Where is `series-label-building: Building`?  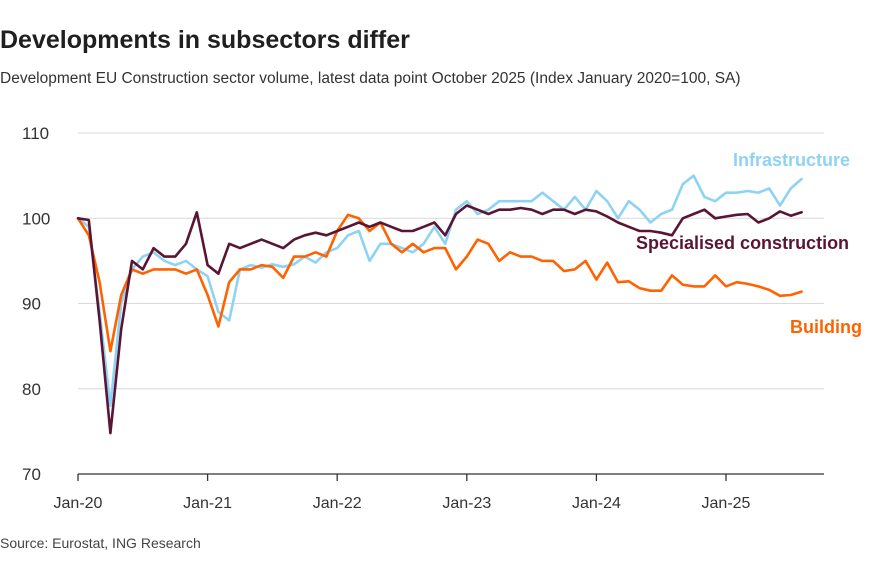 series-label-building: Building is located at coordinates (826, 327).